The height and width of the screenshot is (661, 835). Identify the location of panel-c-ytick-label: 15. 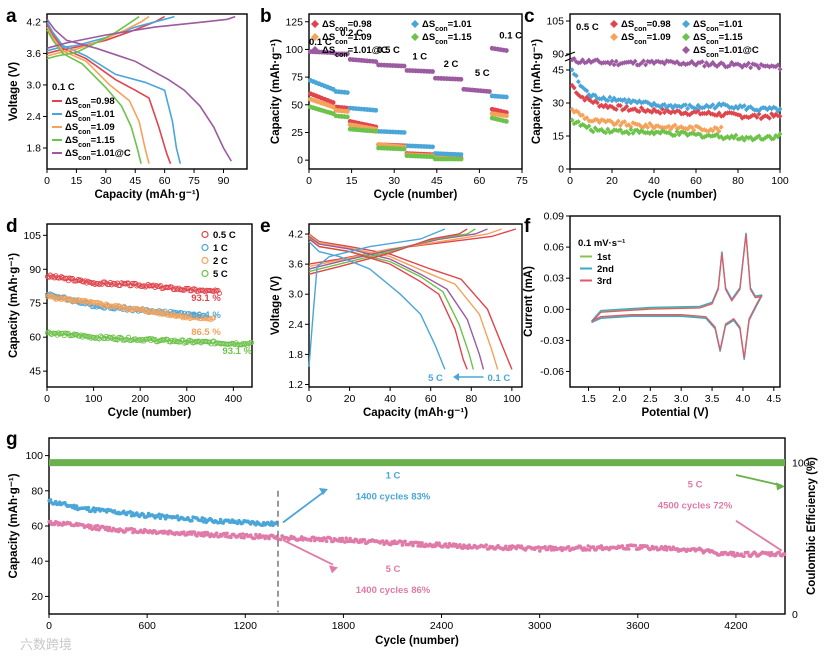
(558, 137).